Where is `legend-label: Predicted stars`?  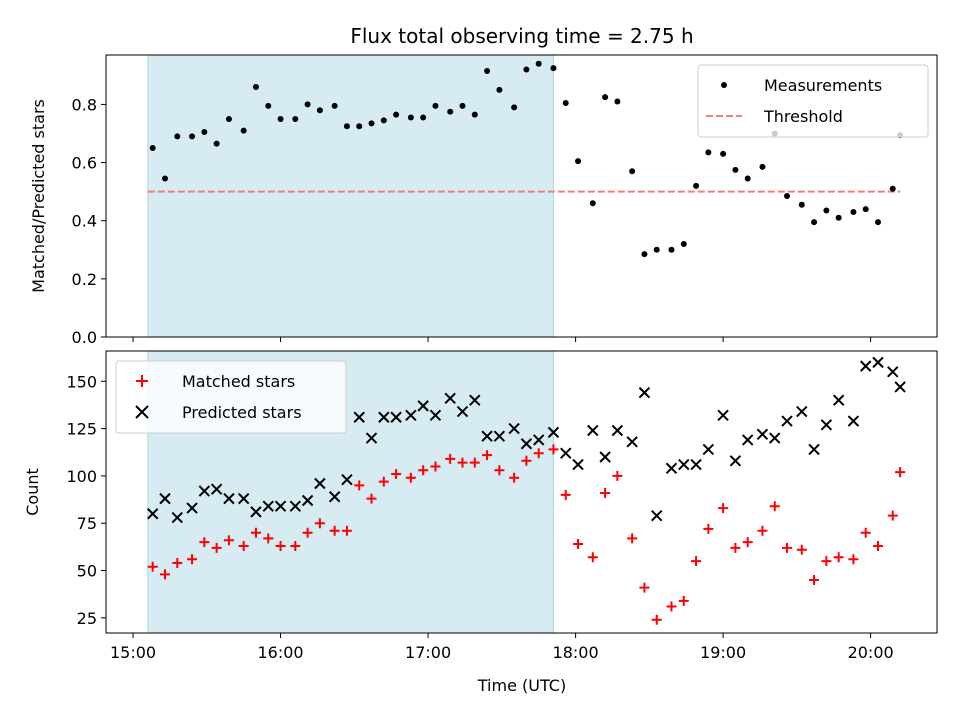 legend-label: Predicted stars is located at coordinates (242, 412).